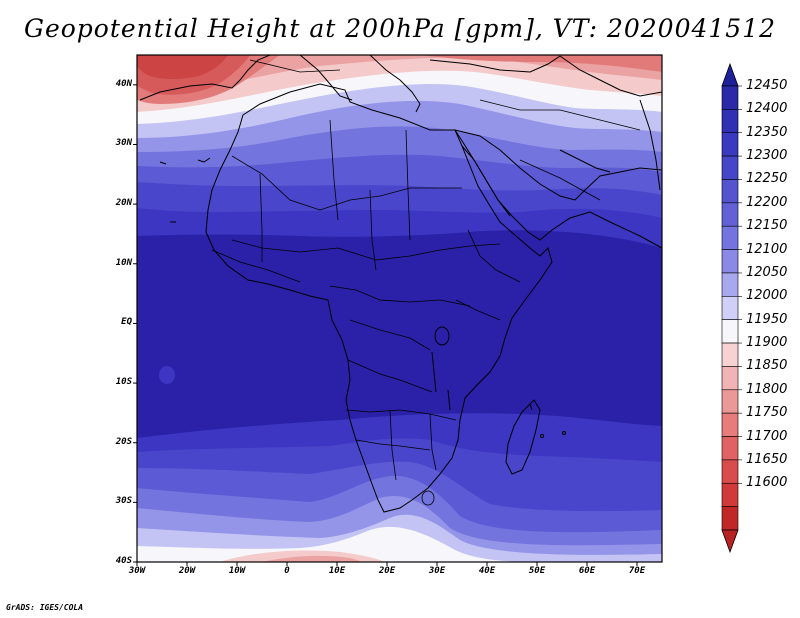  Describe the element at coordinates (494, 256) in the screenshot. I see `border-ethiopia` at that location.